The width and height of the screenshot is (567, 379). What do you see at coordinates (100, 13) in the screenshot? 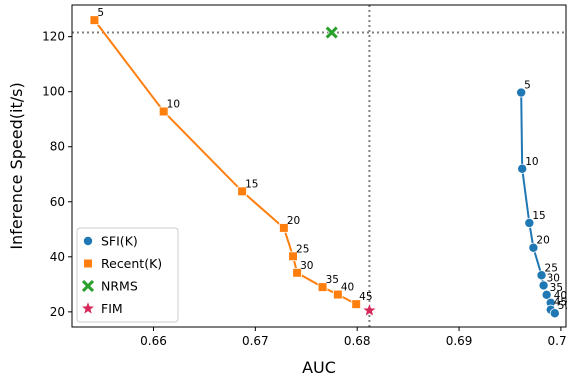
I see `recent-k-point-label: 5` at bounding box center [100, 13].